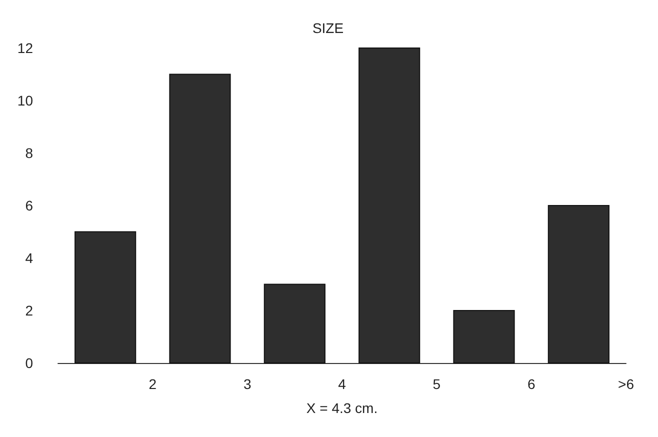  I want to click on x-axis-title: X = 4.3 cm., so click(342, 408).